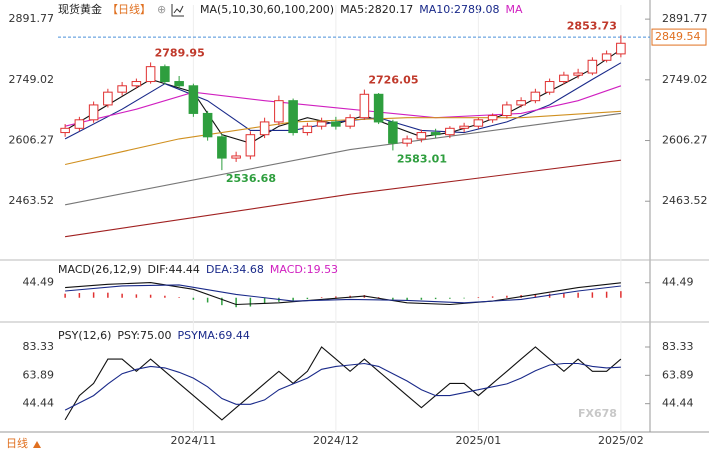 The height and width of the screenshot is (452, 709). Describe the element at coordinates (161, 9) in the screenshot. I see `settings-icon: ⊕` at that location.